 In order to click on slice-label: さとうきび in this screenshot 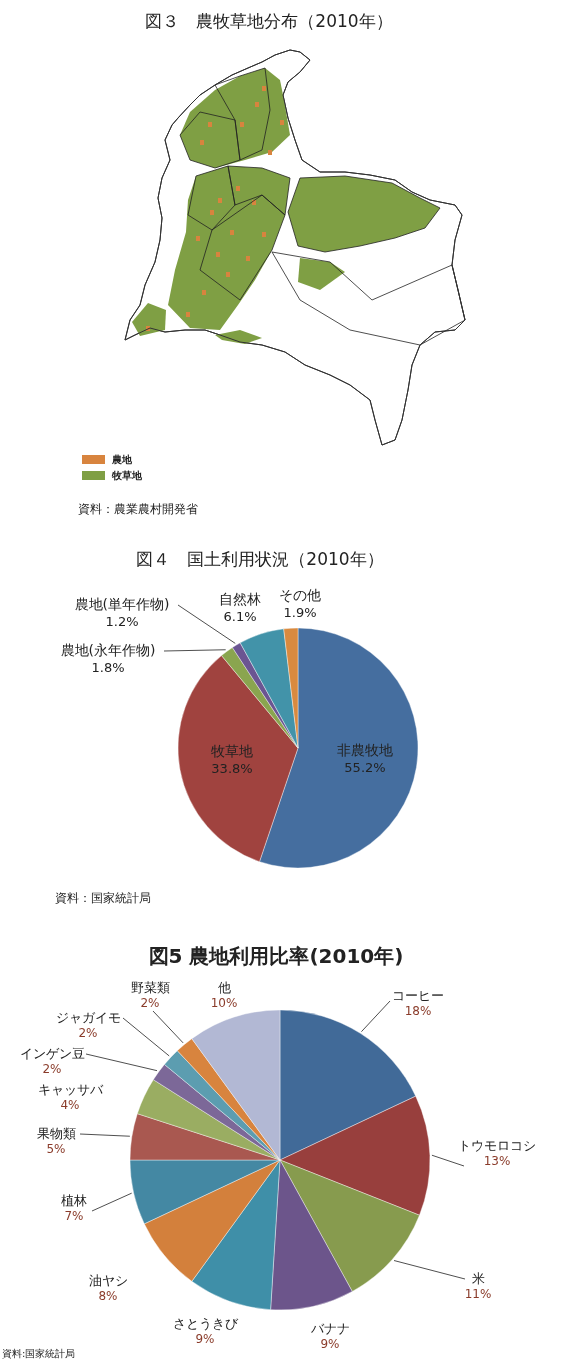, I will do `click(205, 1323)`.